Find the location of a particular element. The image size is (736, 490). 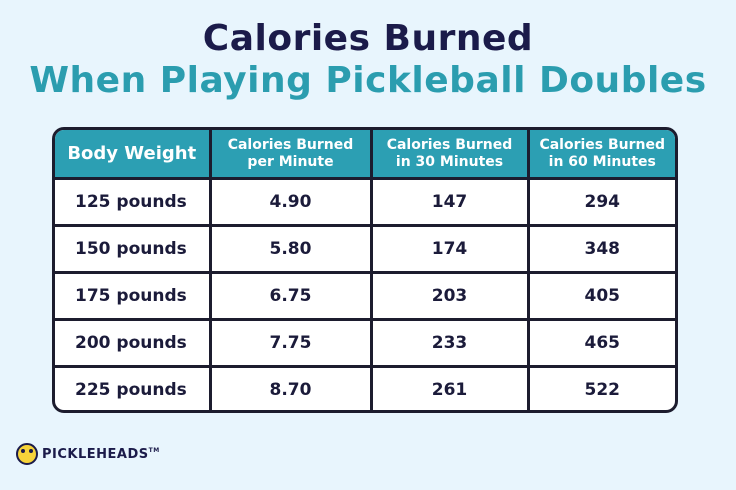

title-line-2: When Playing Pickleball Doubles is located at coordinates (368, 80).